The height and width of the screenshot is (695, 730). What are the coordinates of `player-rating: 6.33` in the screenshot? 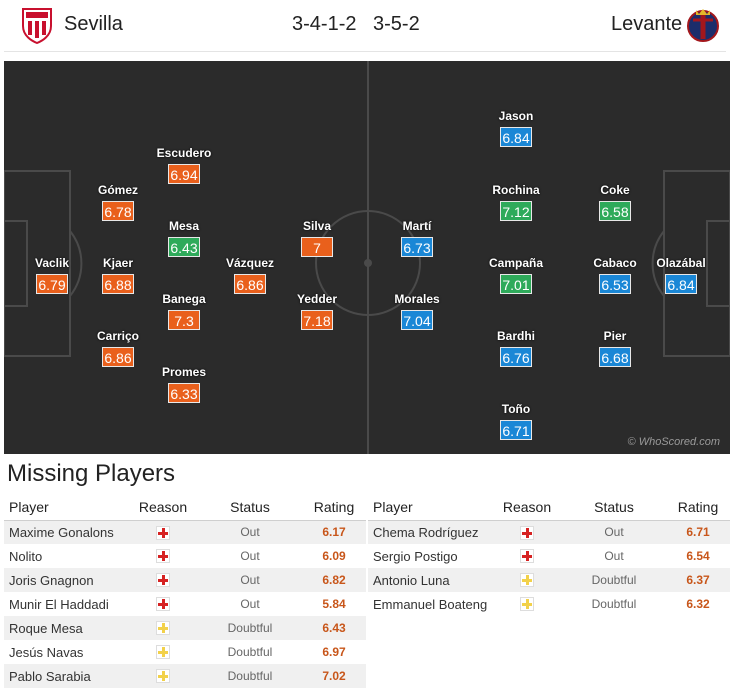 It's located at (184, 393).